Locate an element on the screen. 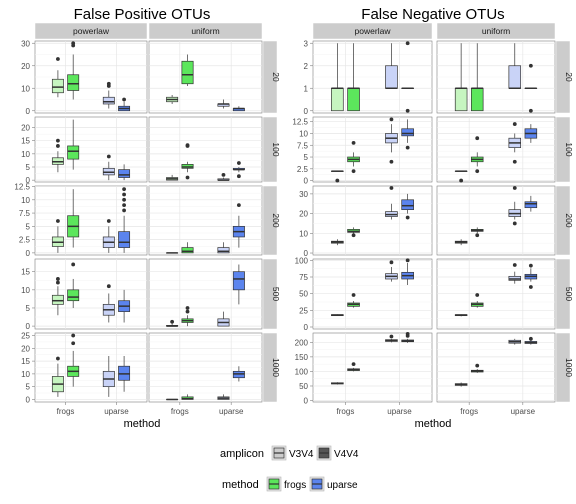  col-strip-label: uniform is located at coordinates (496, 31).